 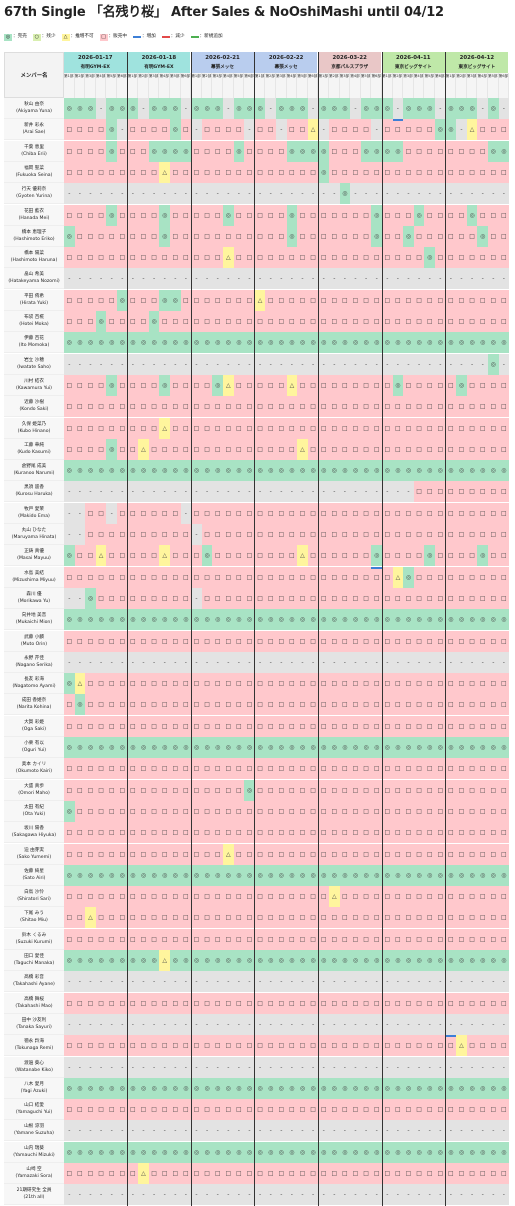 What do you see at coordinates (217, 85) in the screenshot?
I see `slot-header: 第3部` at bounding box center [217, 85].